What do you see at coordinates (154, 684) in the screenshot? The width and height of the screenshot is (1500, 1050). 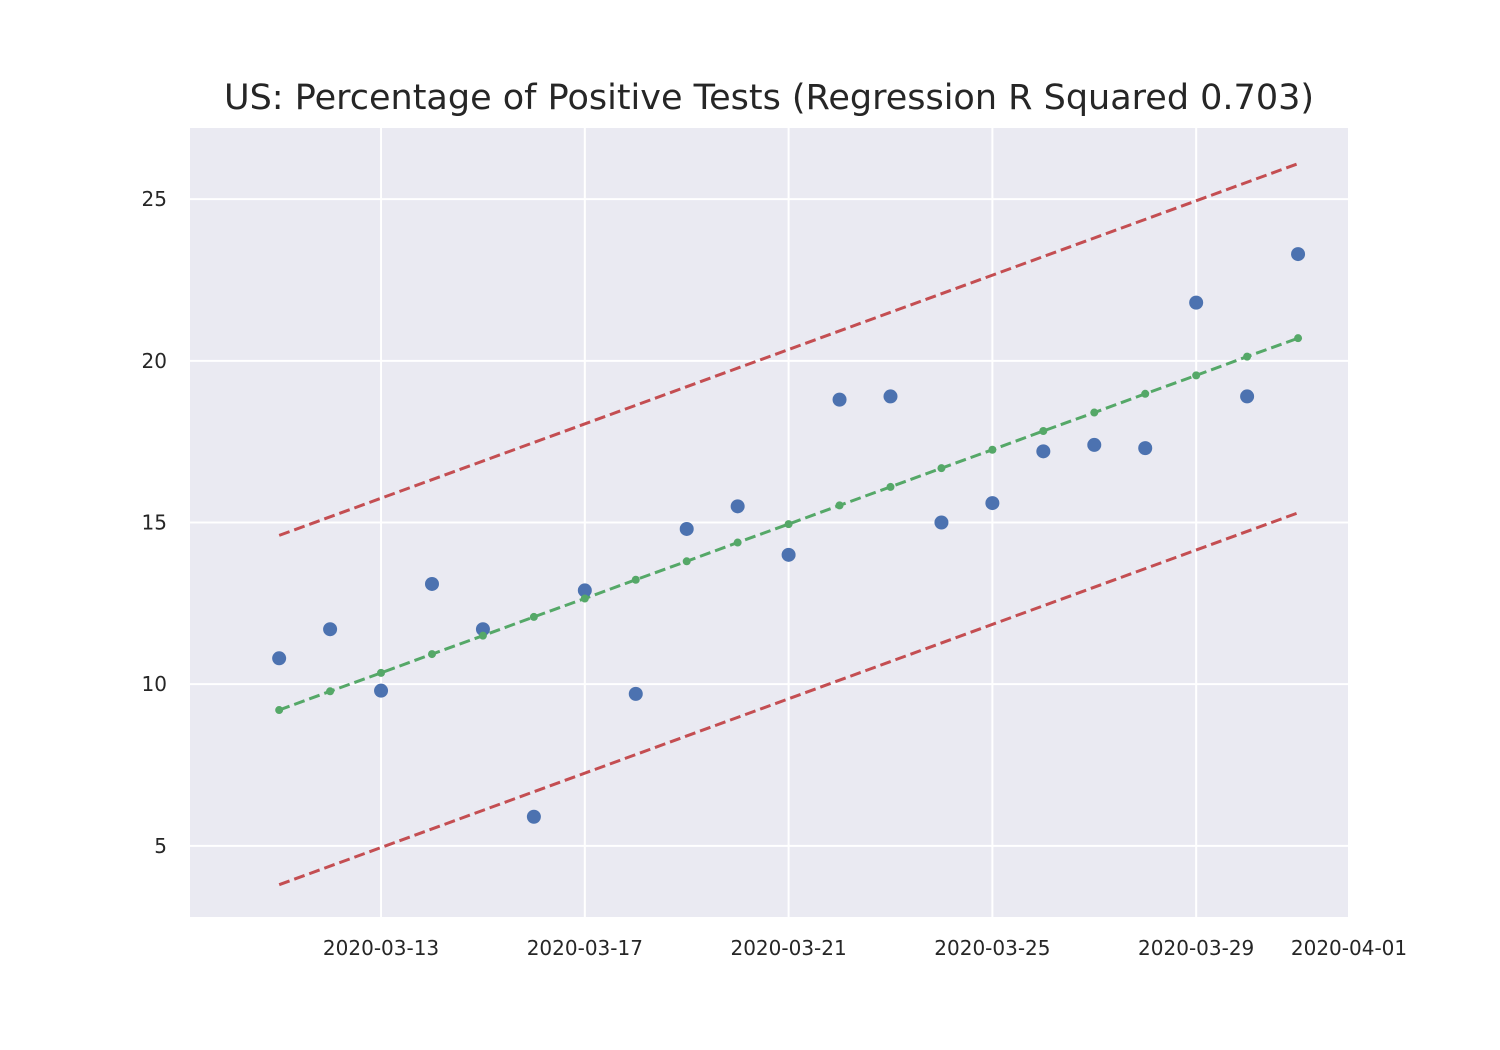 I see `y-tick-label: 10` at bounding box center [154, 684].